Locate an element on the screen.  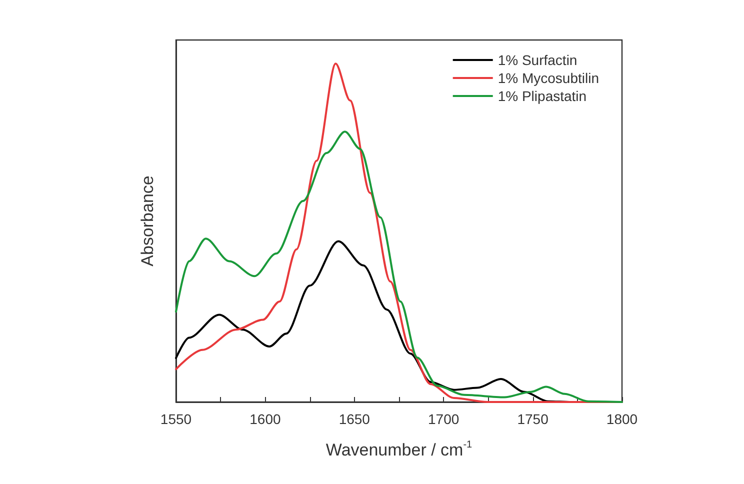
legend-label: 1% Plipastatin is located at coordinates (542, 96).